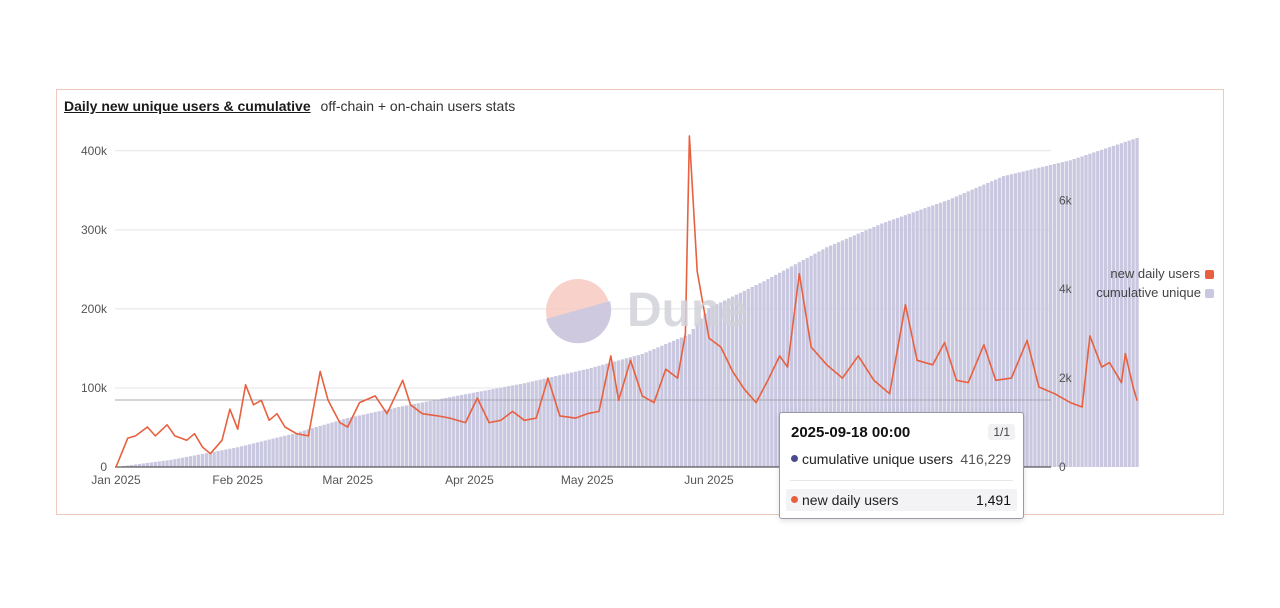 This screenshot has width=1280, height=608. Describe the element at coordinates (587, 480) in the screenshot. I see `x-tick-label: May 2025` at that location.